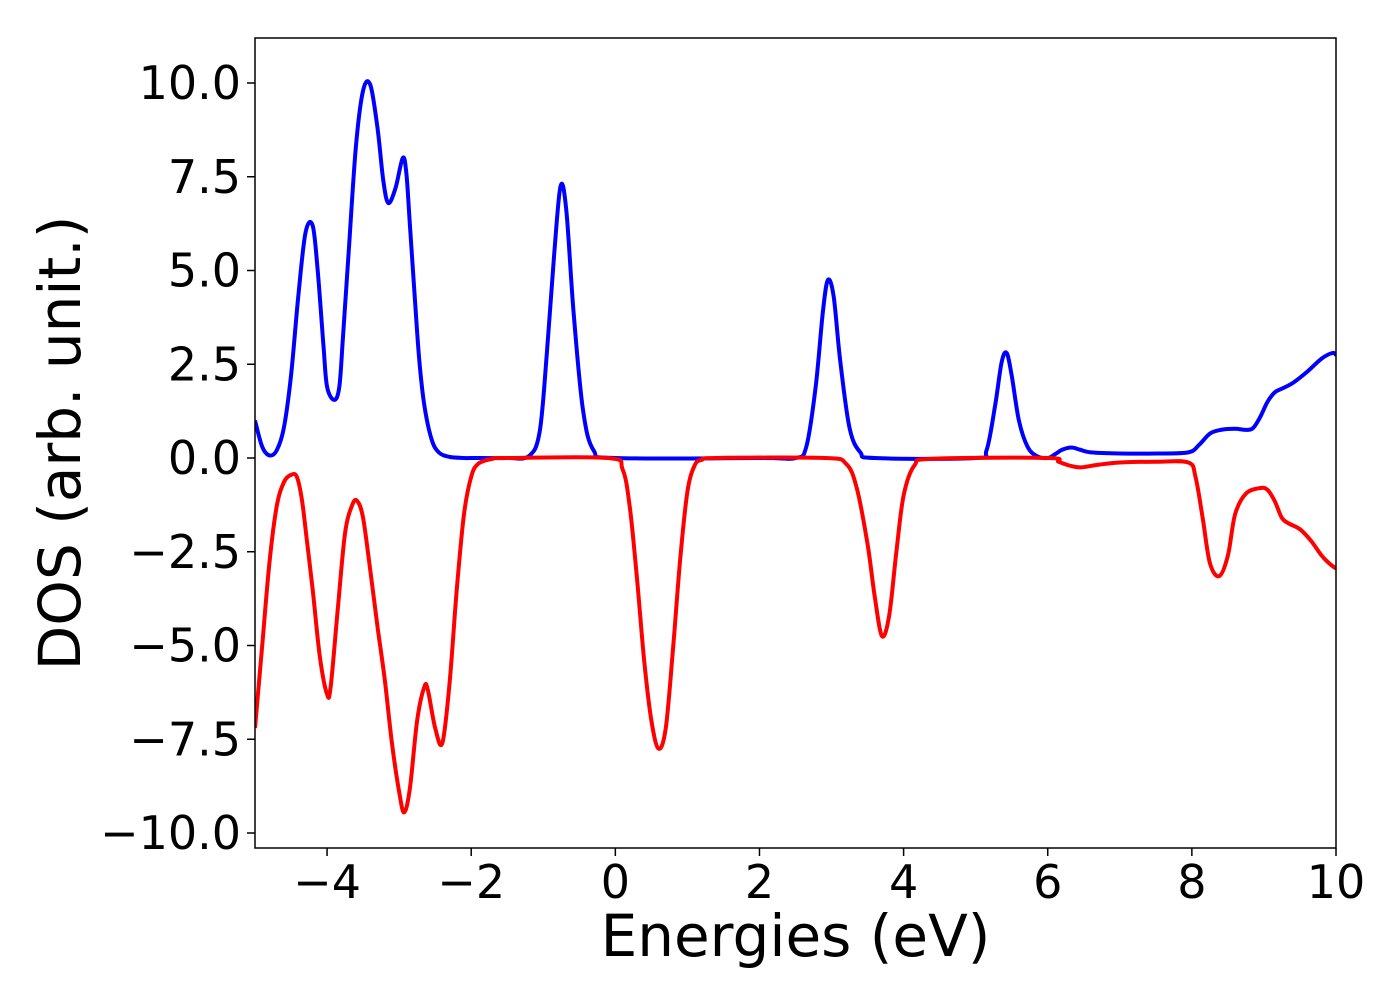 Image resolution: width=1400 pixels, height=1000 pixels. Describe the element at coordinates (60, 443) in the screenshot. I see `y-axis-label: DOS (arb. unit.)` at that location.